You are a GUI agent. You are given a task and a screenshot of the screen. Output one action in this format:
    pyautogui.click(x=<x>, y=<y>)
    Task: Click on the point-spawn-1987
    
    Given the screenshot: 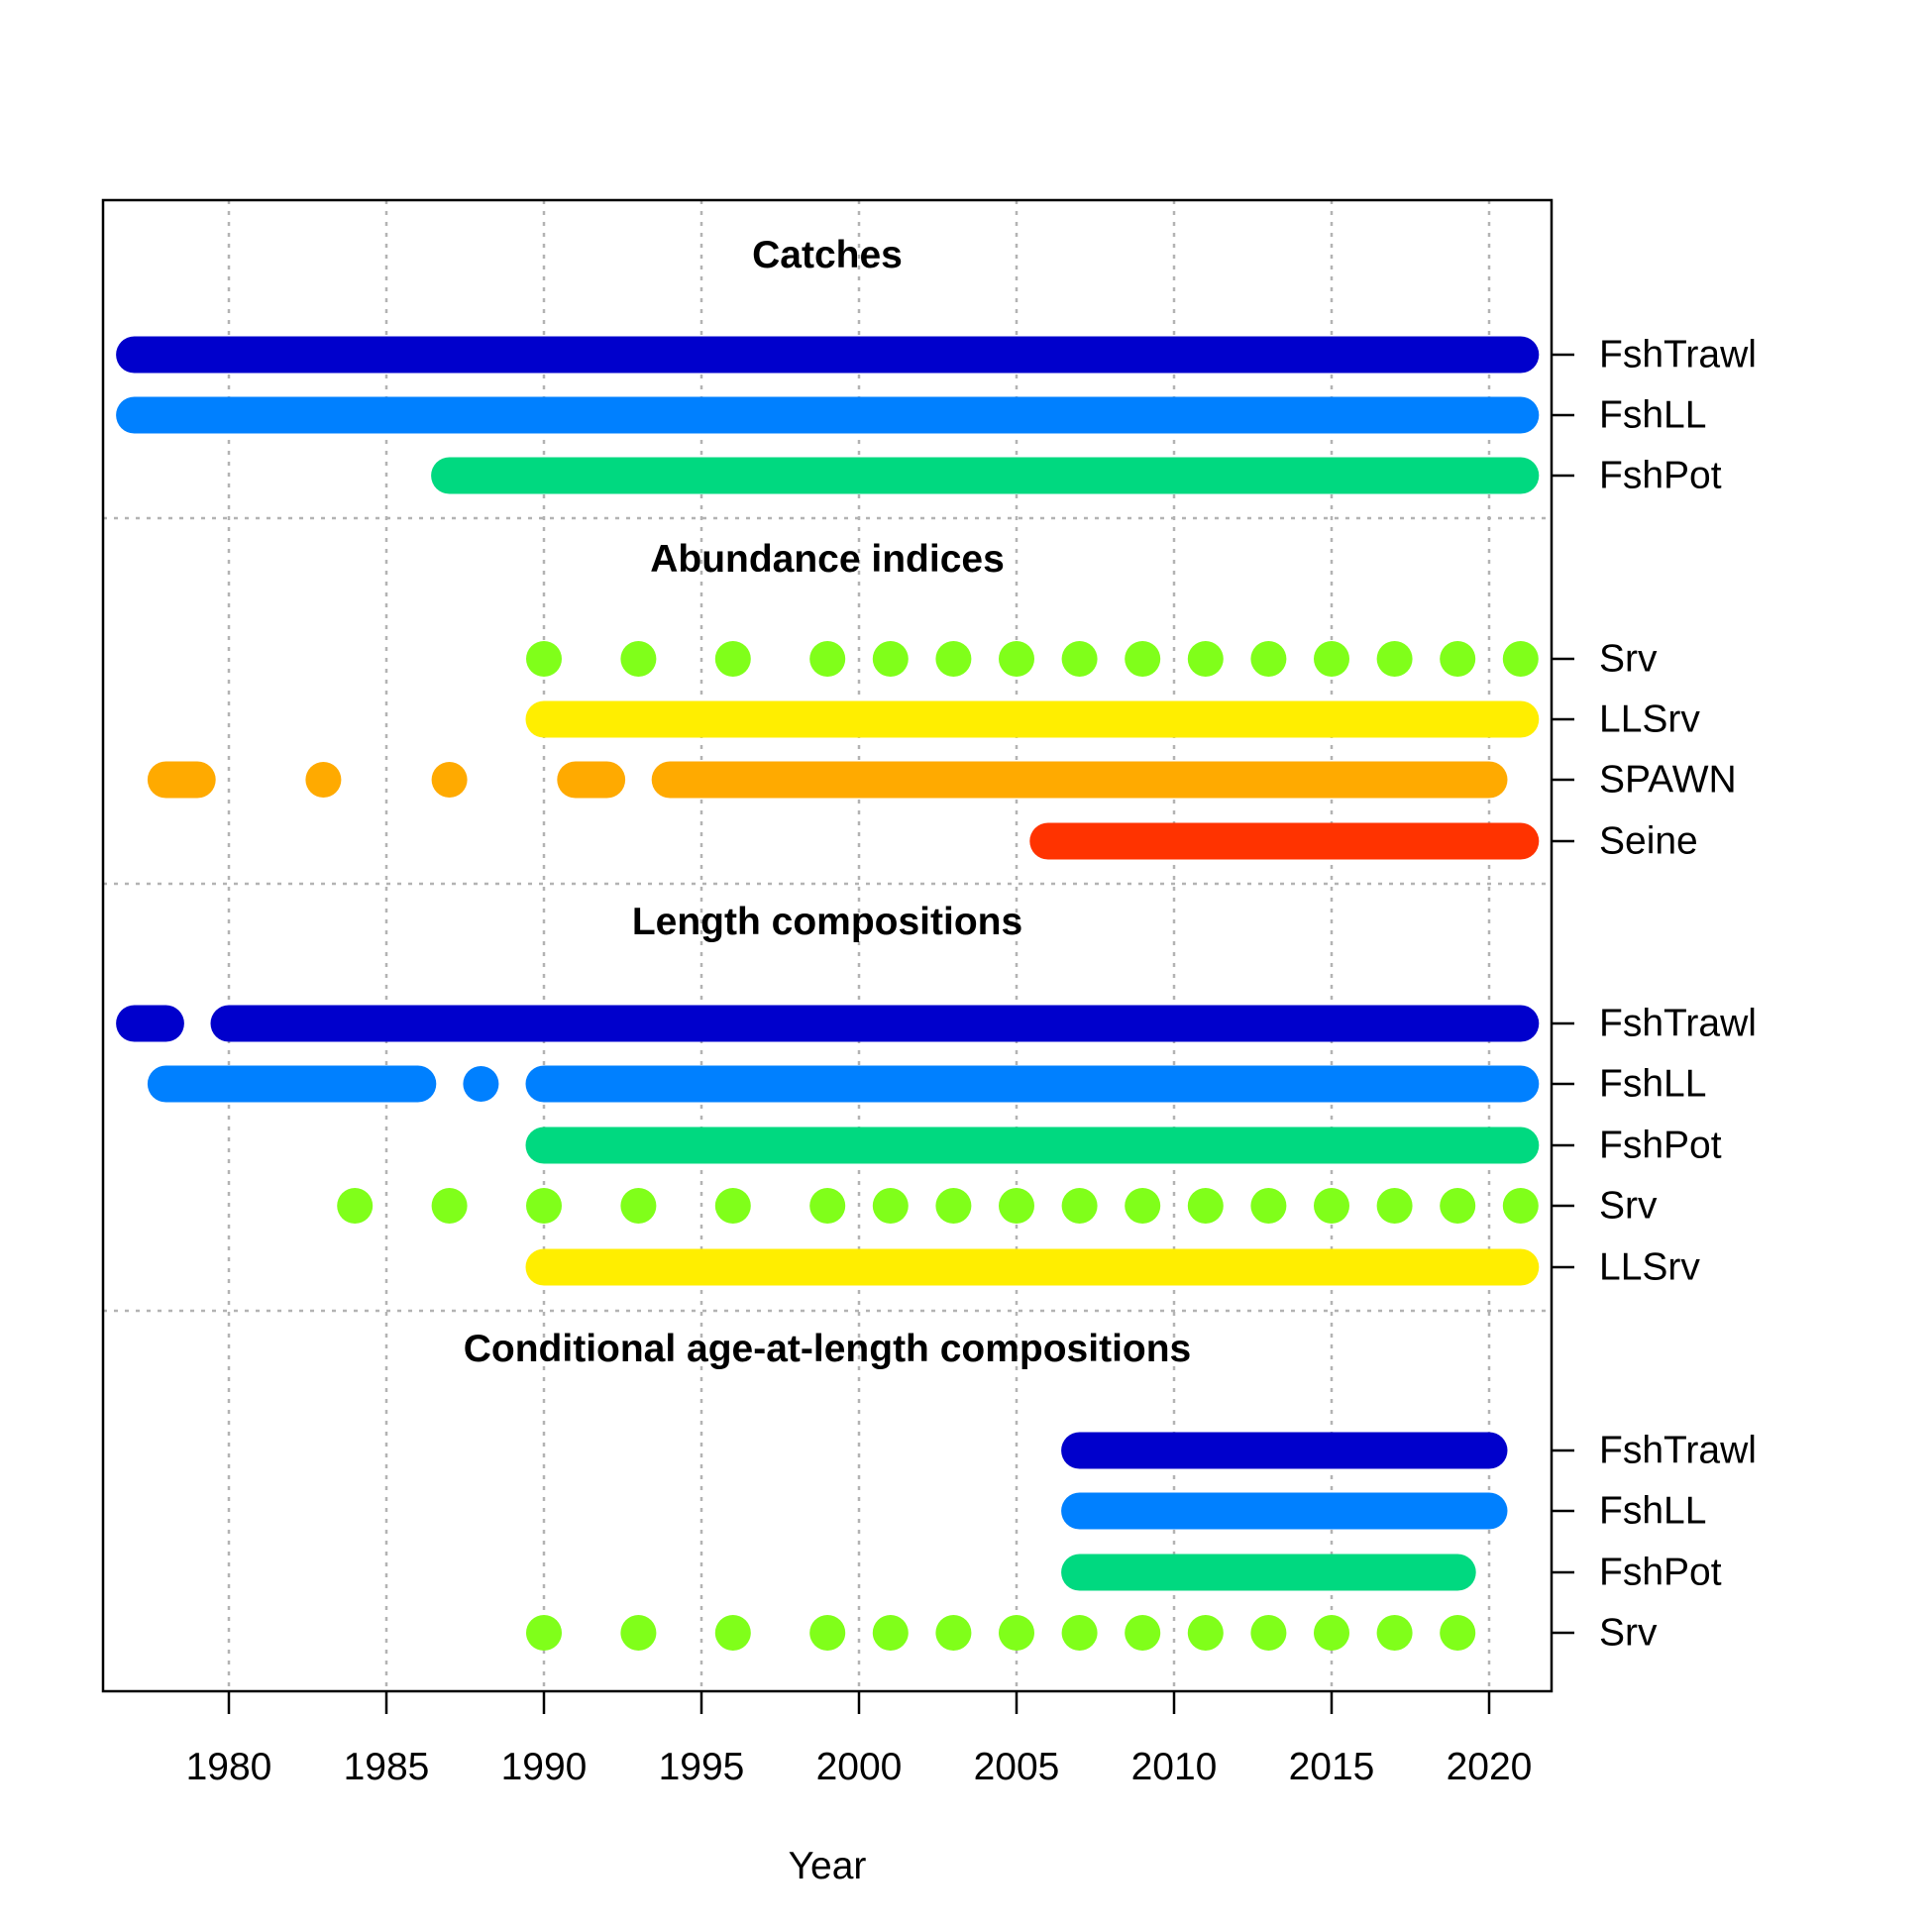 What is the action you would take?
    pyautogui.click(x=449, y=780)
    